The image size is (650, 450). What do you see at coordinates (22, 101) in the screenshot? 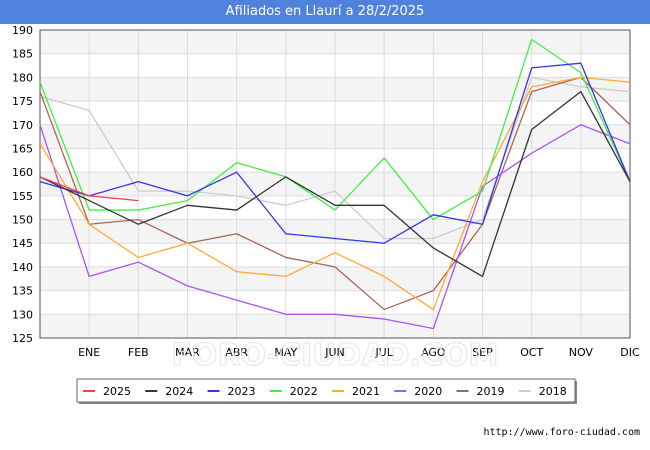
I see `y-tick-label: 175` at bounding box center [22, 101].